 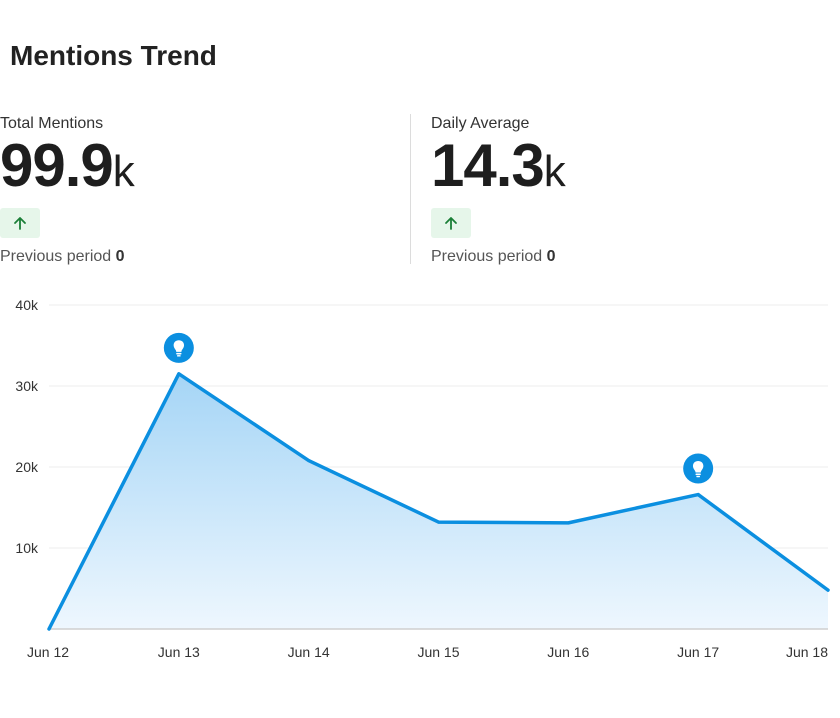 What do you see at coordinates (57, 165) in the screenshot?
I see `total-mentions-number: 99.9` at bounding box center [57, 165].